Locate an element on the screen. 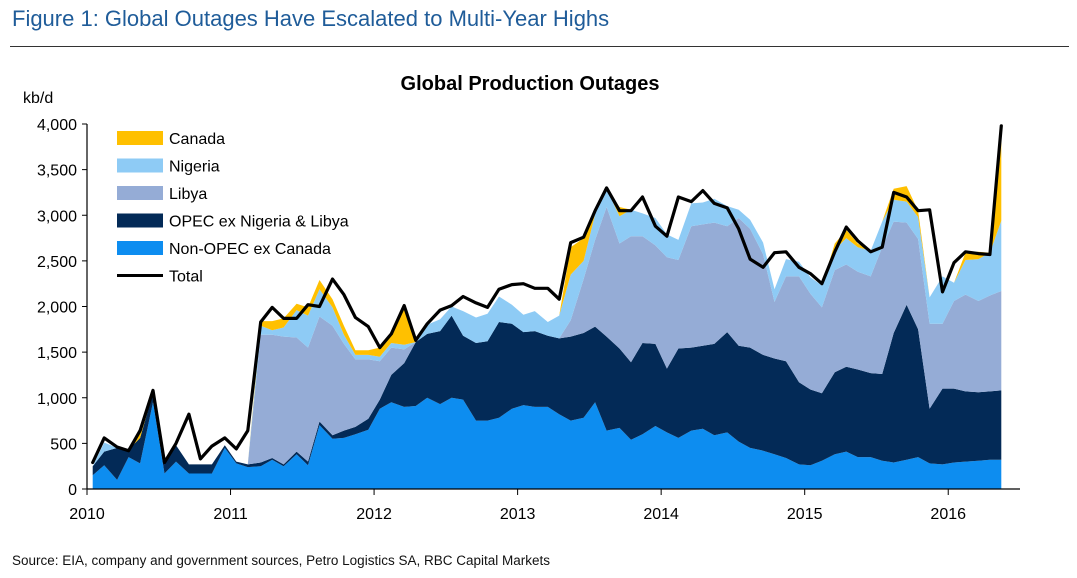 This screenshot has height=578, width=1077. y-tick-label: 500 is located at coordinates (63, 444).